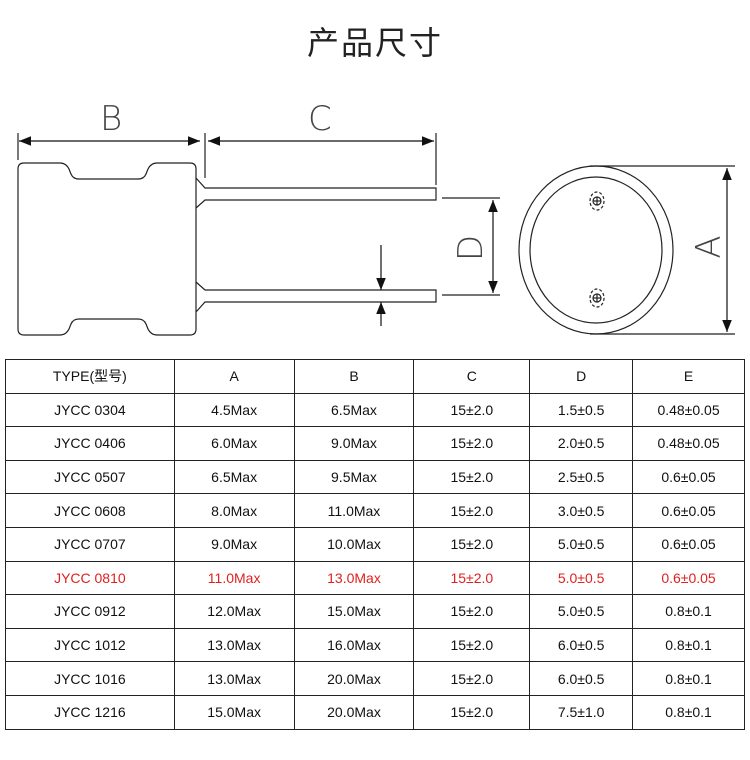 The height and width of the screenshot is (760, 750). Describe the element at coordinates (90, 410) in the screenshot. I see `cell-type: JYCC 0304` at that location.